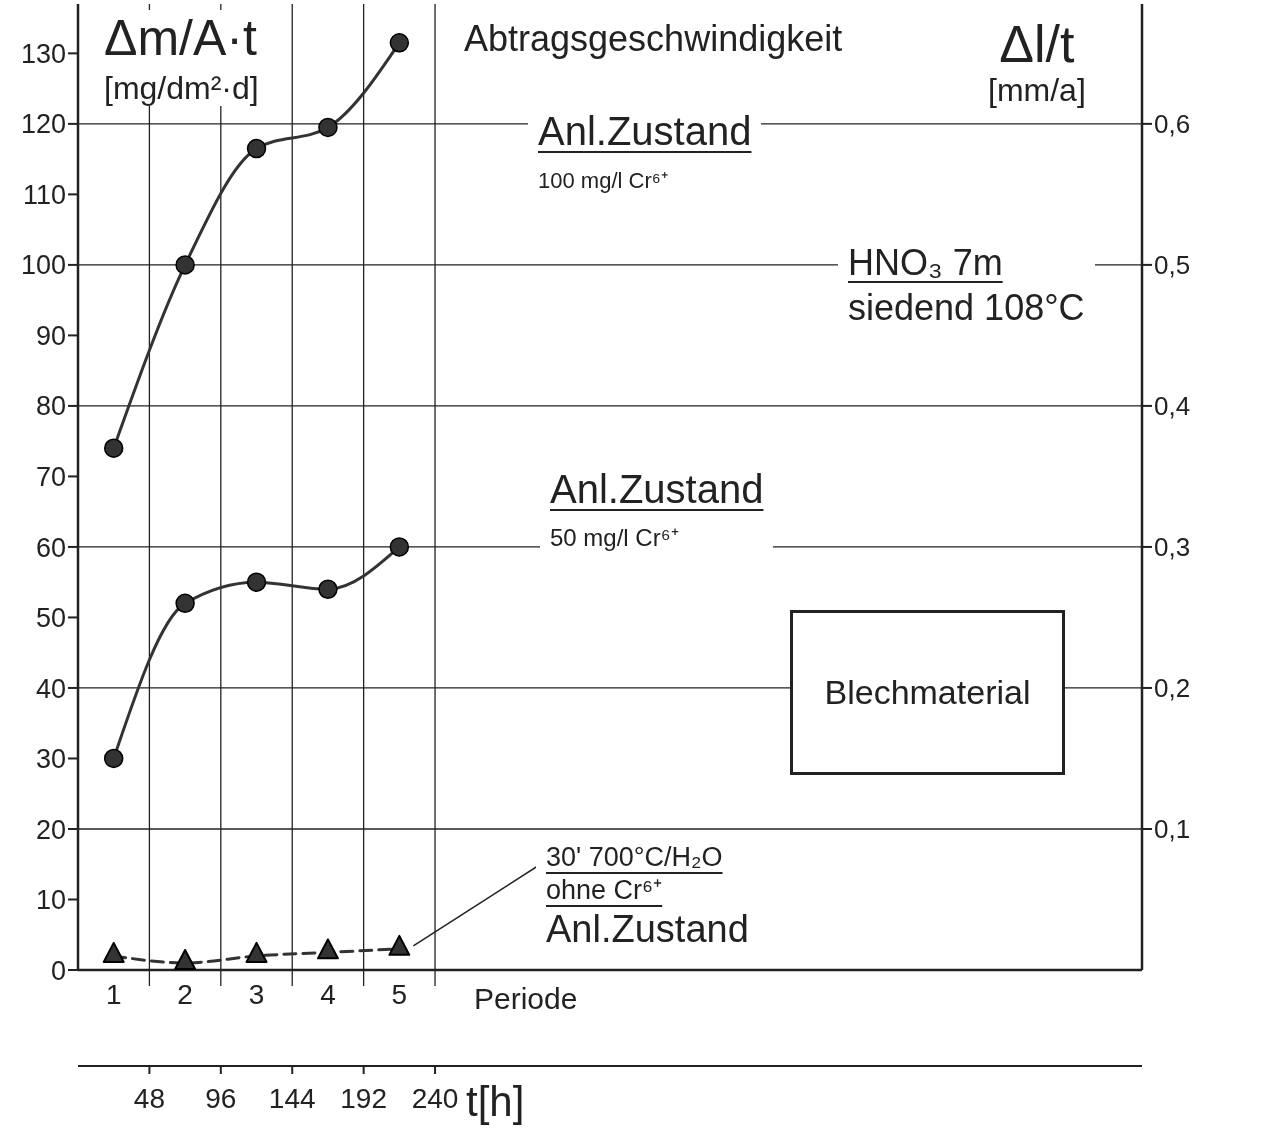  Describe the element at coordinates (966, 285) in the screenshot. I see `annotation: HNO₃ 7m siedend 108°C` at that location.